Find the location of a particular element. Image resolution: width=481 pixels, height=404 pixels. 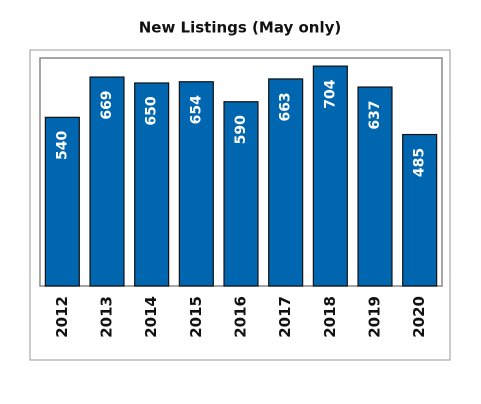

data-label: 669 is located at coordinates (107, 104).